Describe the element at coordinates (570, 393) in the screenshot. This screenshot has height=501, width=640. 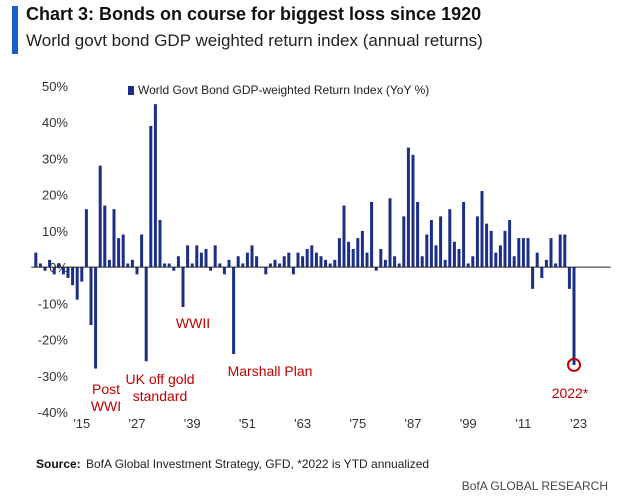
I see `annotation: 2022*` at that location.